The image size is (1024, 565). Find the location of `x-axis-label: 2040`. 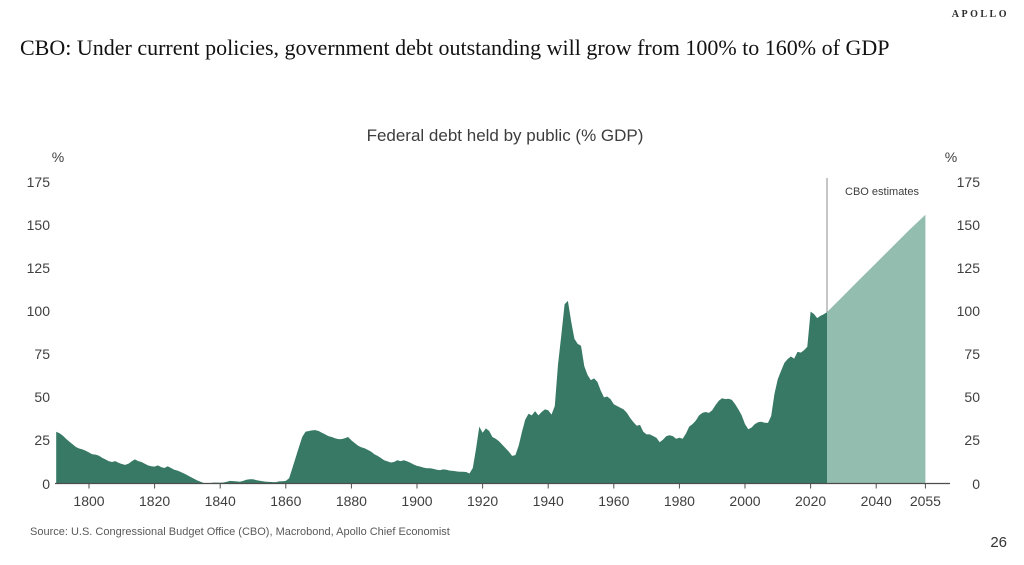

x-axis-label: 2040 is located at coordinates (876, 501).